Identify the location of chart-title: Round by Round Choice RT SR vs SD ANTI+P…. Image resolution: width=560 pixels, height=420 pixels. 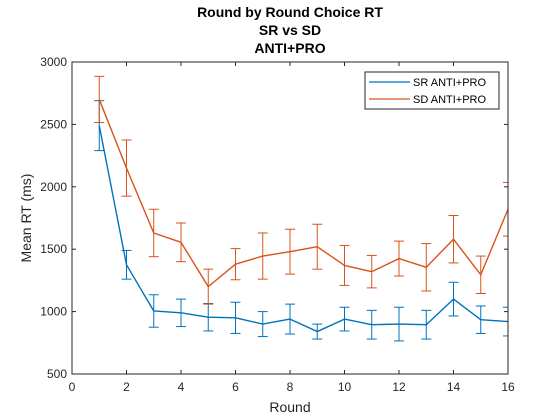
(290, 30).